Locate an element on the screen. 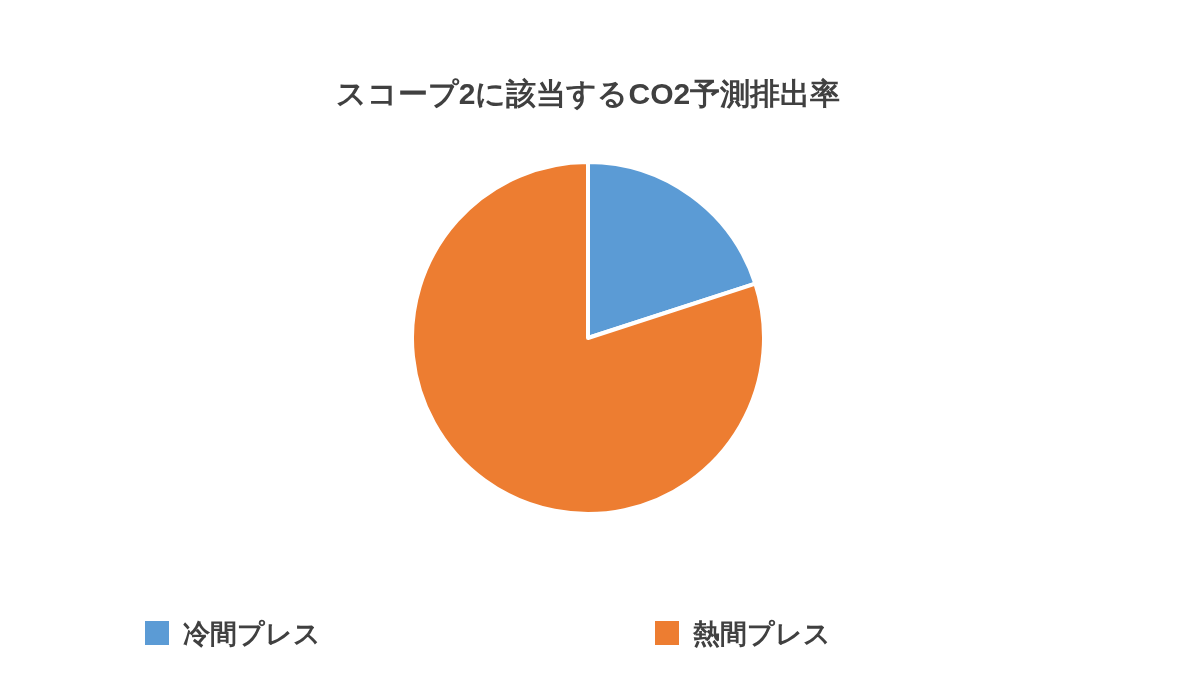 The height and width of the screenshot is (673, 1200). legend-label: 熱間プレス is located at coordinates (761, 634).